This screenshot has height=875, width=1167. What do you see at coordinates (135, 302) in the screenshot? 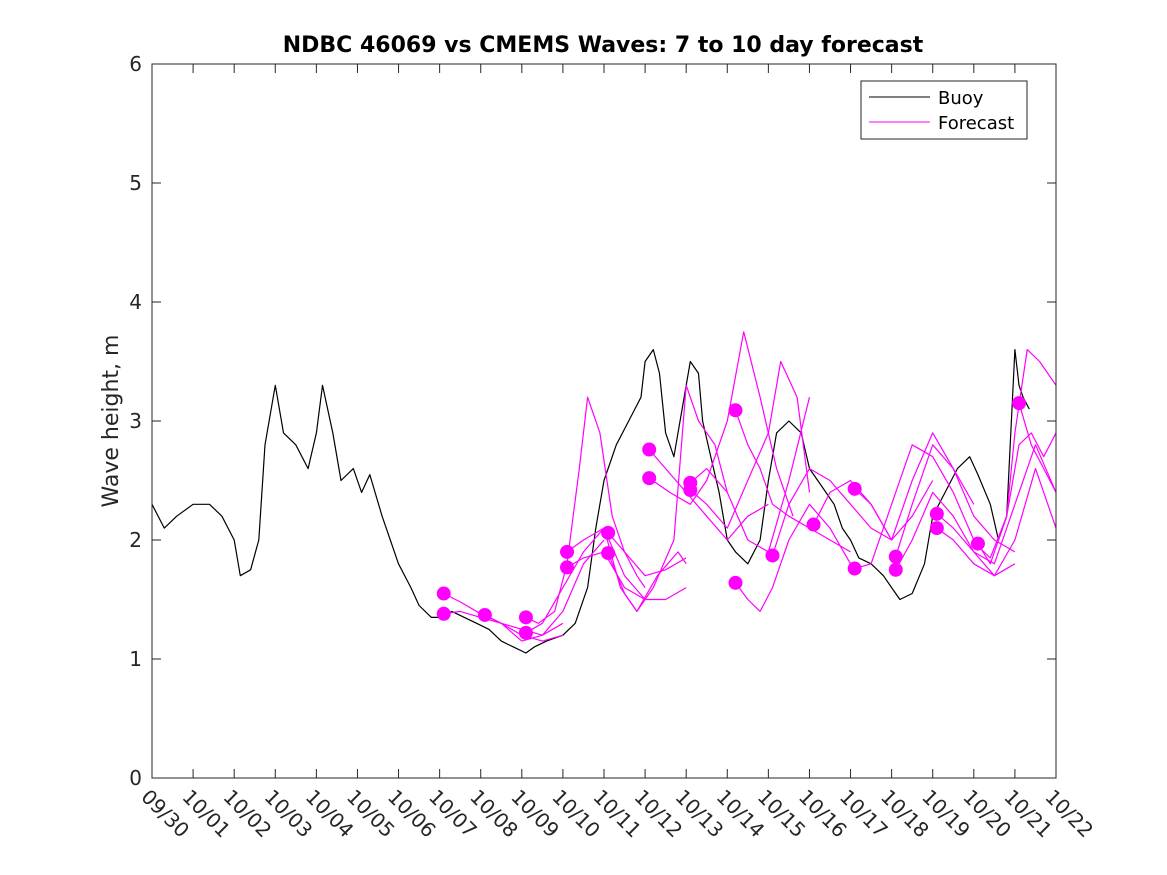
I see `y-tick-label: 4` at bounding box center [135, 302].